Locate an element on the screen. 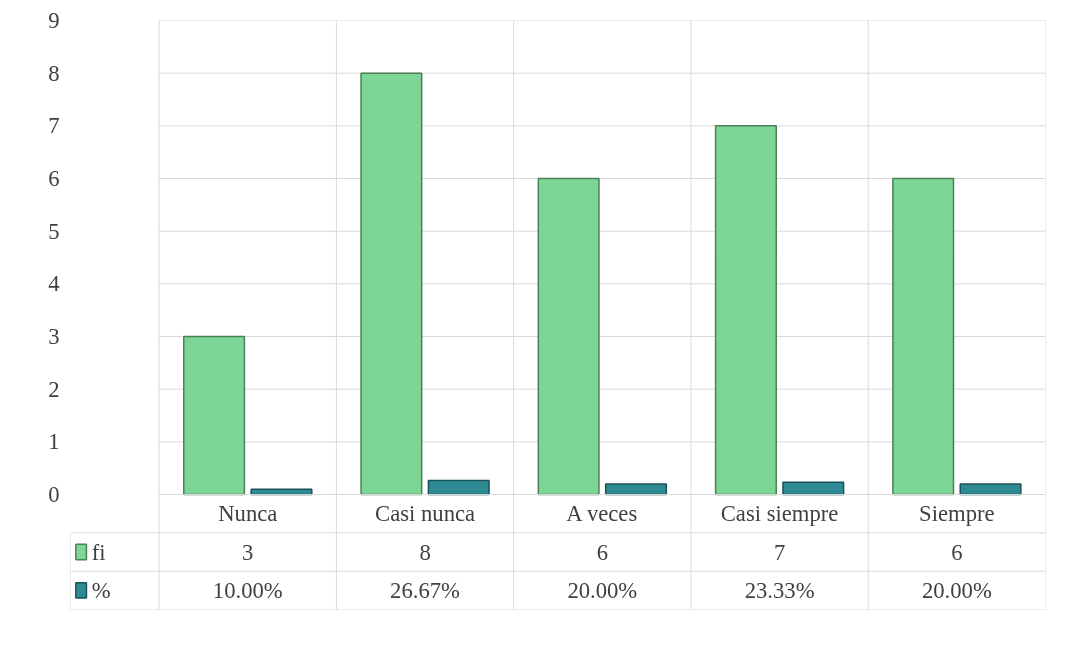 The height and width of the screenshot is (654, 1077). x-tick-label: Casi siempre is located at coordinates (779, 514).